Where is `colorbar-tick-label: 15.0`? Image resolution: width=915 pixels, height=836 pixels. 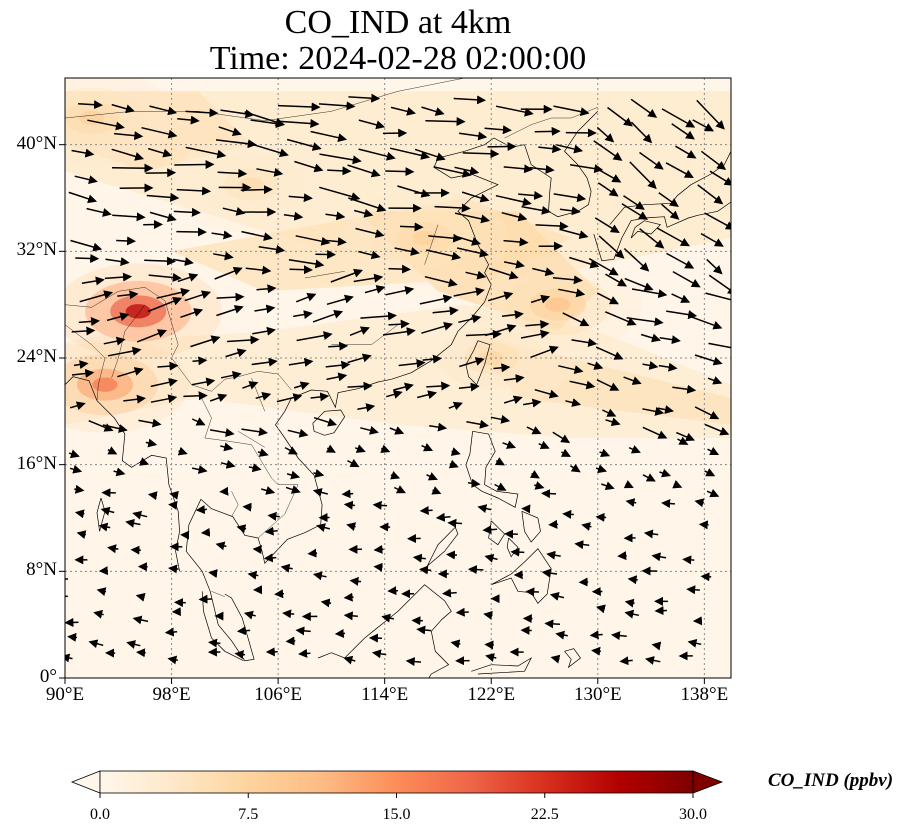 colorbar-tick-label: 15.0 is located at coordinates (396, 814).